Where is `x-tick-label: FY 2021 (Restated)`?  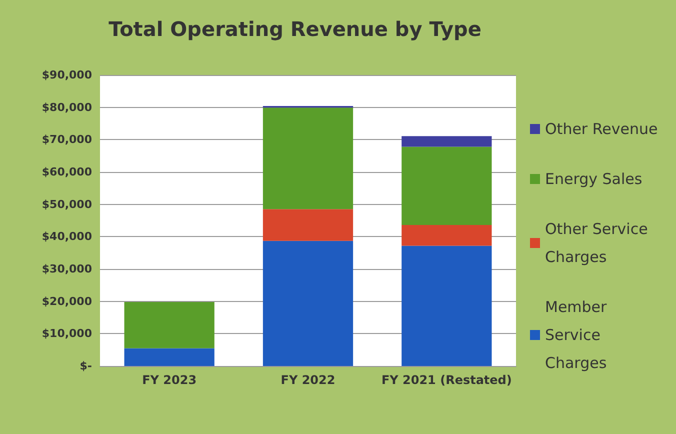 x-tick-label: FY 2021 (Restated) is located at coordinates (446, 380).